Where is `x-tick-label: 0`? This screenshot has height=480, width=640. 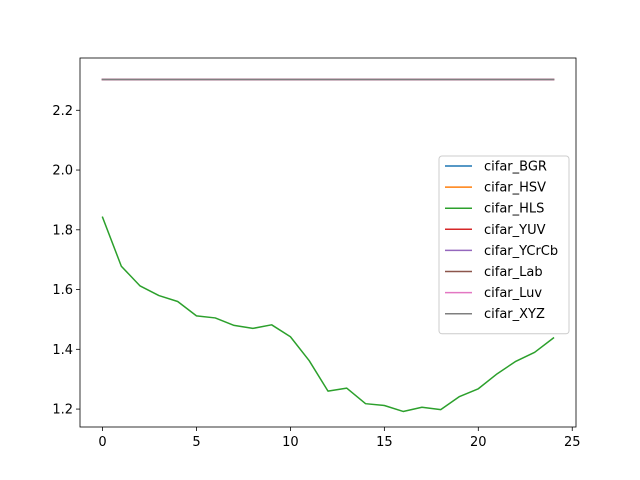
x-tick-label: 0 is located at coordinates (102, 442).